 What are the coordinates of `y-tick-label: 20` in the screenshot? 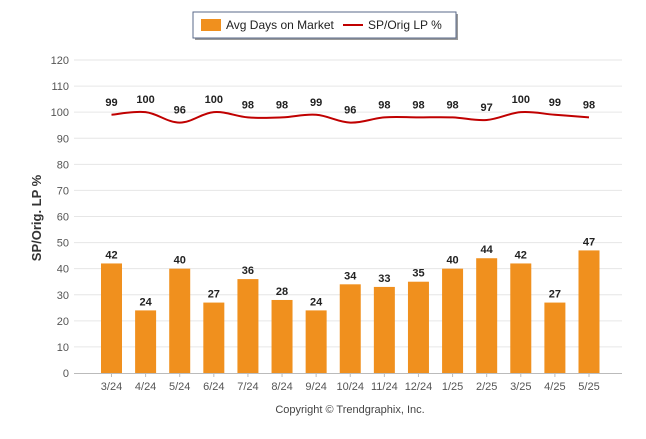 It's located at (63, 322).